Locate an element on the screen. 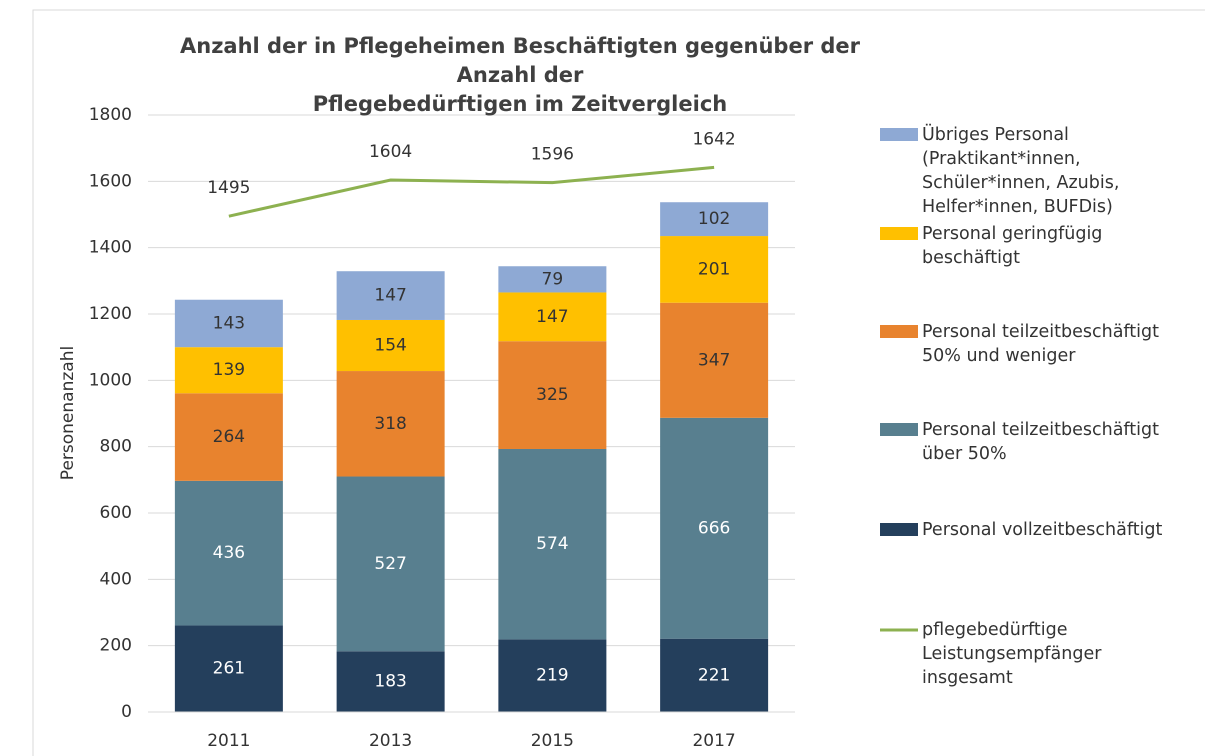 Image resolution: width=1205 pixels, height=756 pixels. y-tick-label: 800 is located at coordinates (116, 447).